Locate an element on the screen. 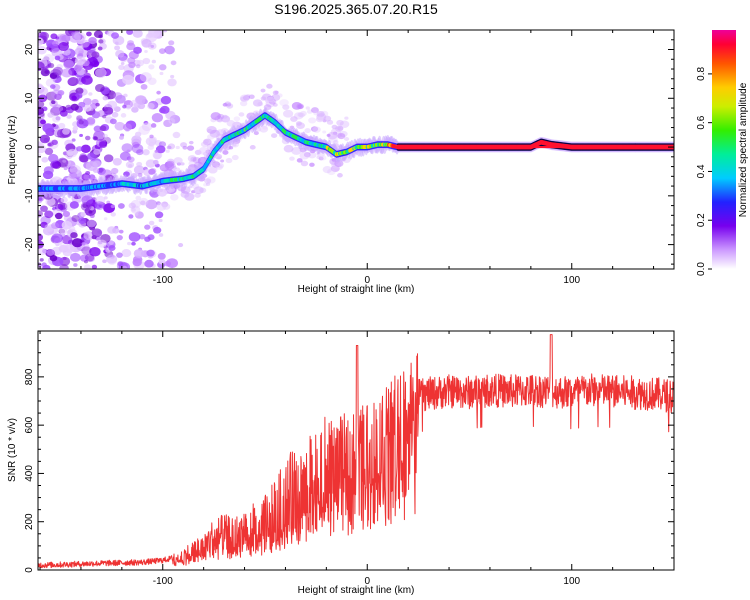  snr-xtick-label: 0 is located at coordinates (367, 581).